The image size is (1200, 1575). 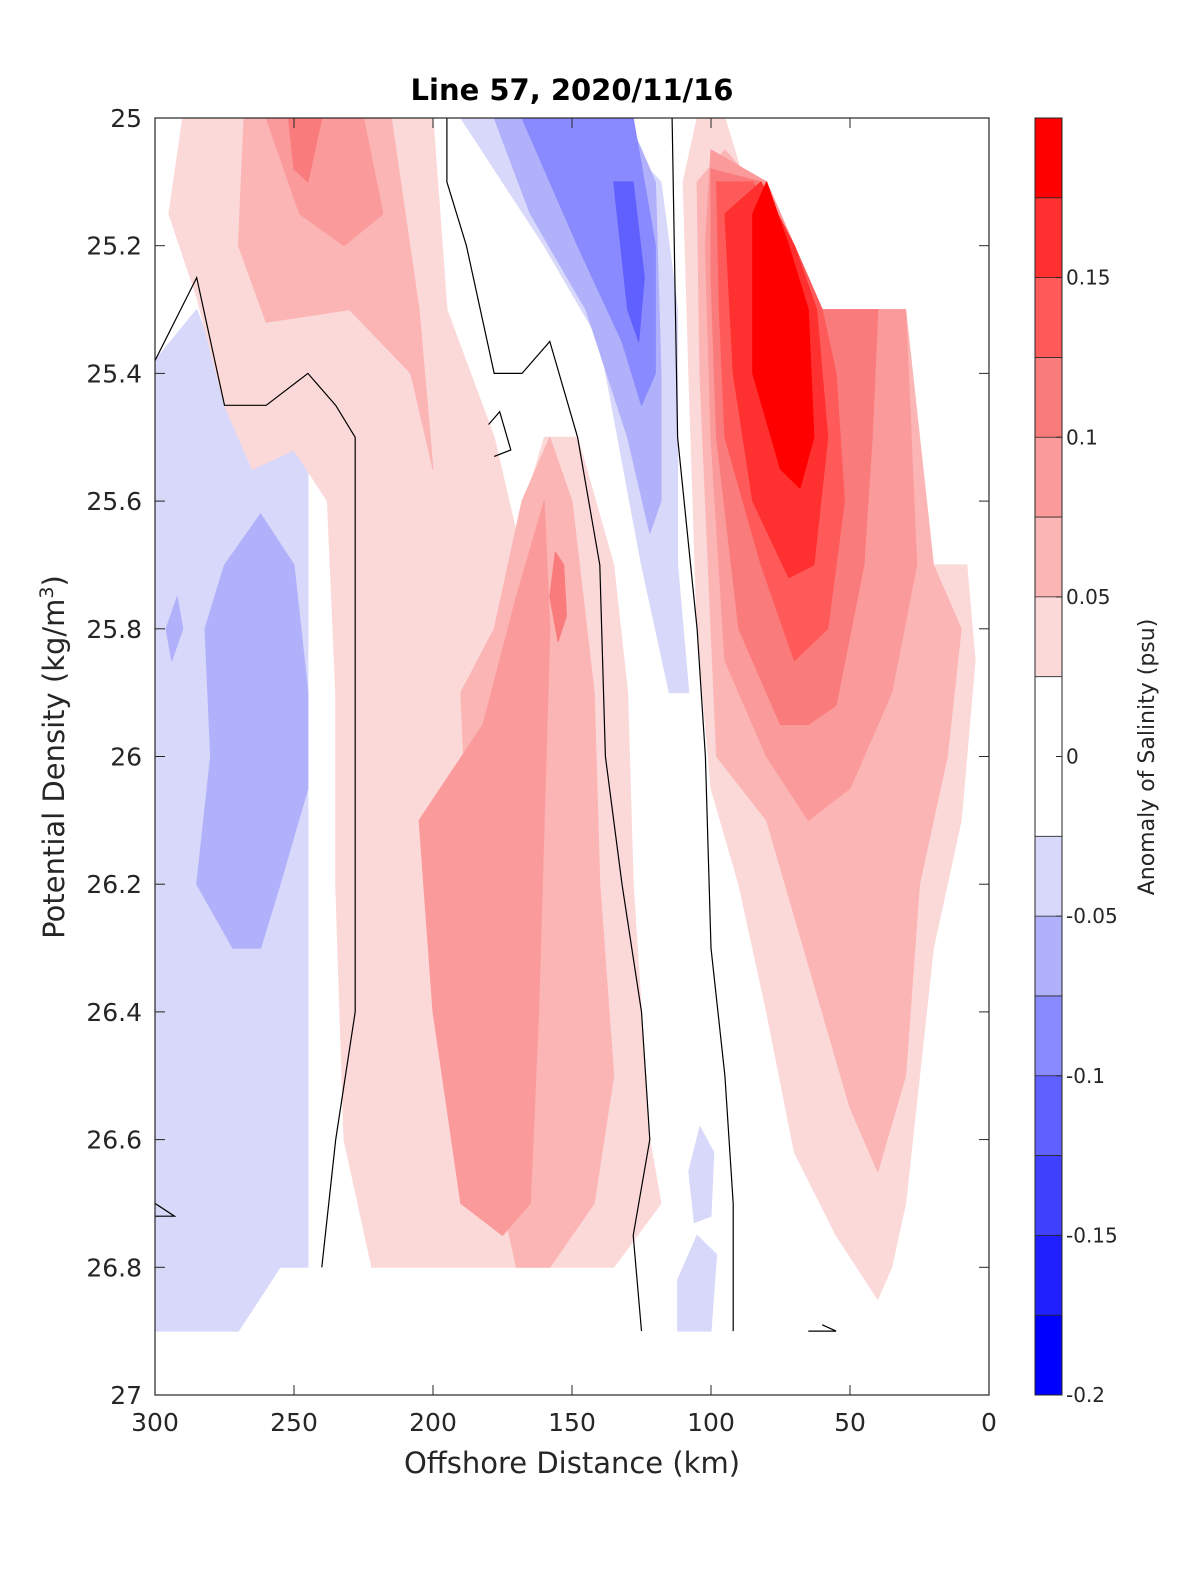 I want to click on colorbar-tick-label: -0.2, so click(x=1085, y=1395).